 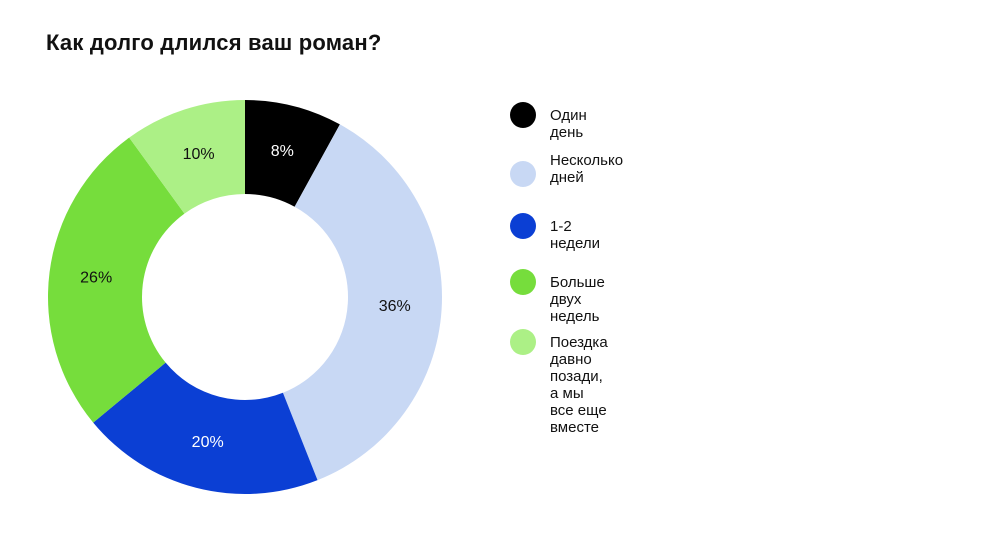 I want to click on legend-label-line2: дней, so click(x=567, y=177).